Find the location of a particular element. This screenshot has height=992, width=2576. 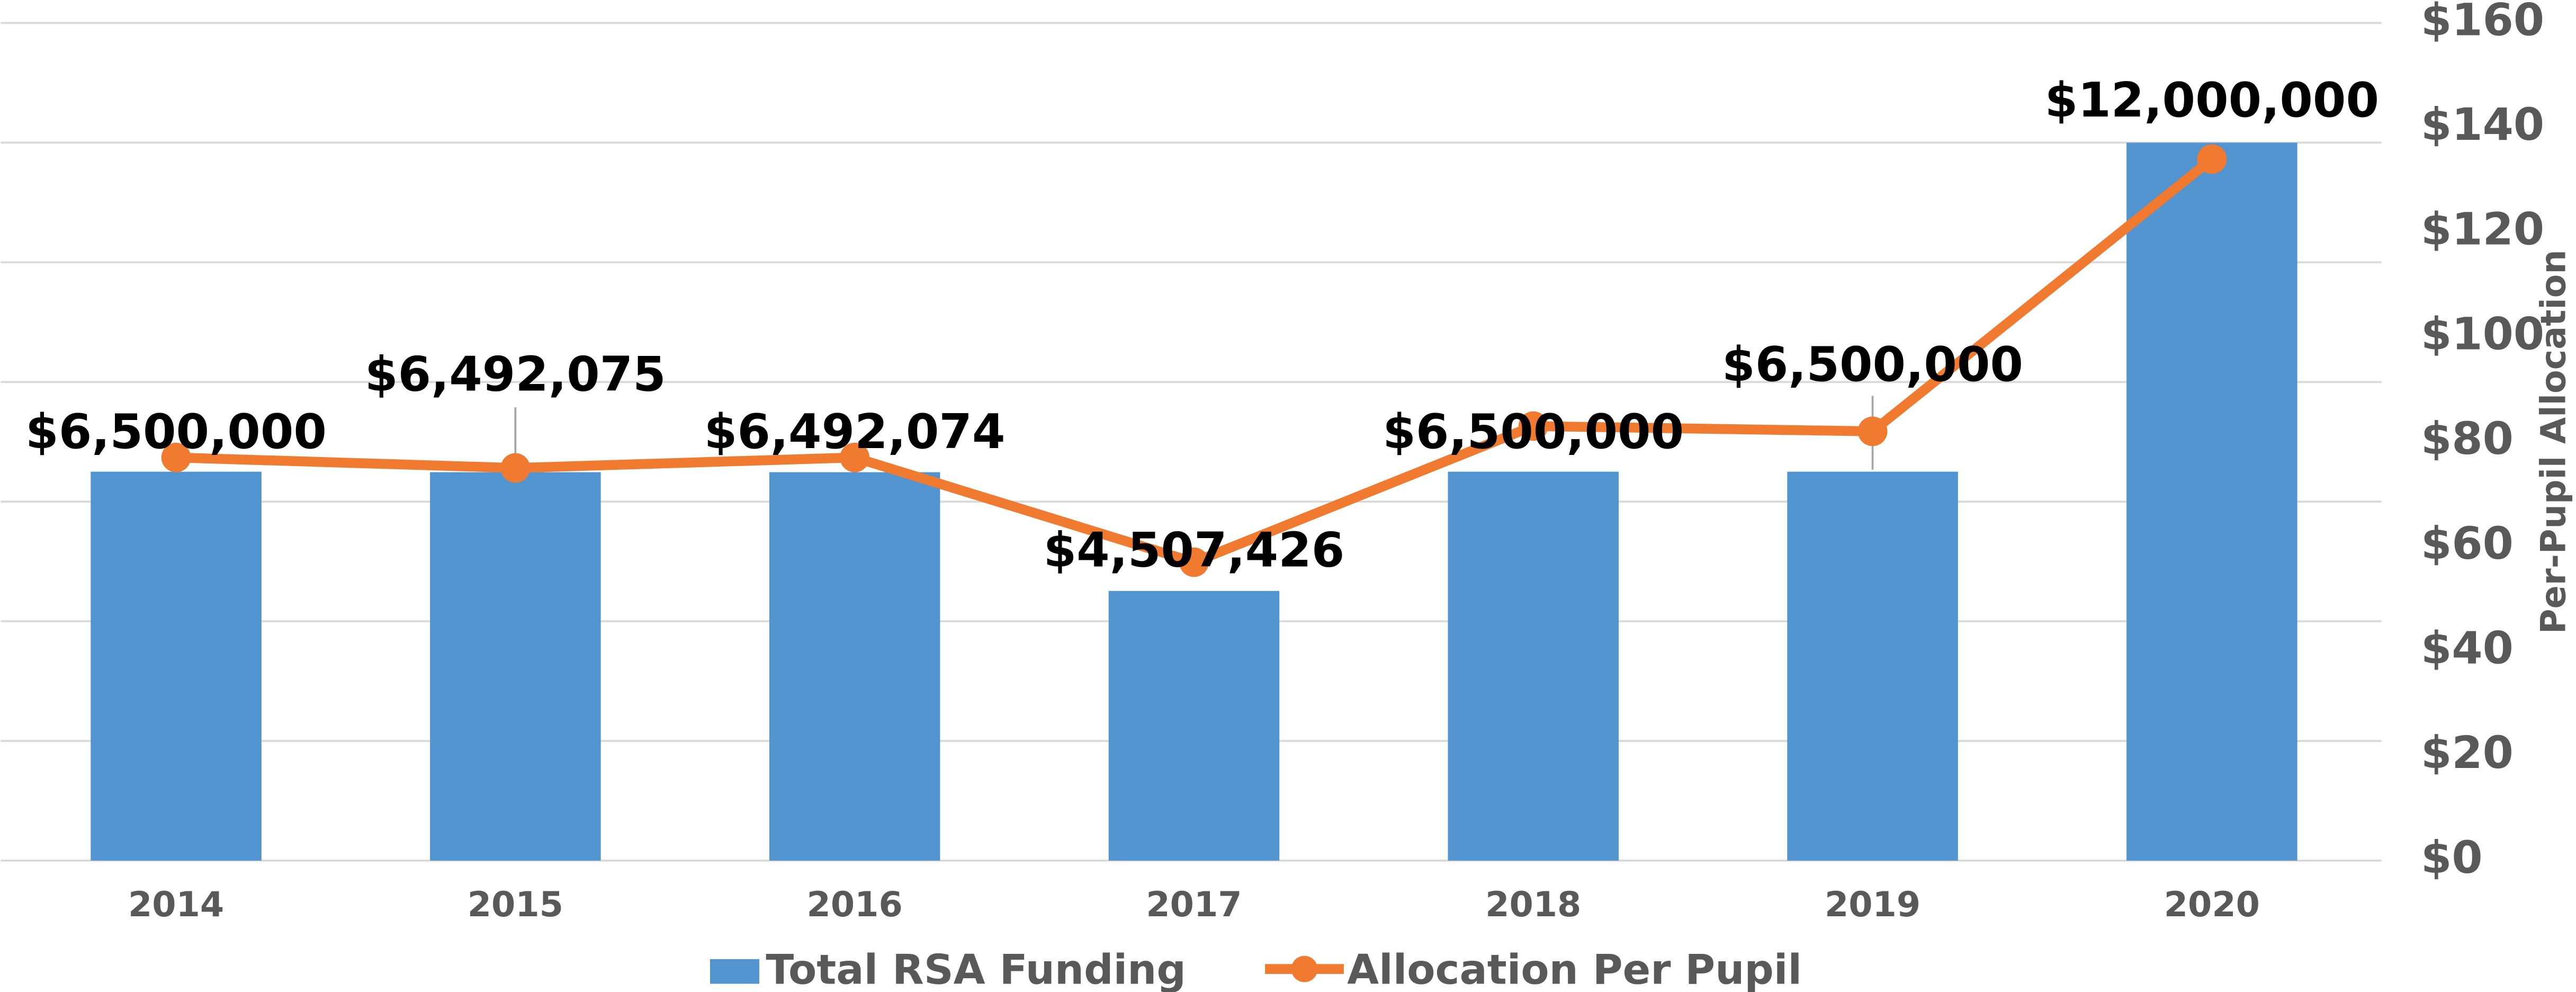

y2-tick-label: $140 is located at coordinates (2482, 124).